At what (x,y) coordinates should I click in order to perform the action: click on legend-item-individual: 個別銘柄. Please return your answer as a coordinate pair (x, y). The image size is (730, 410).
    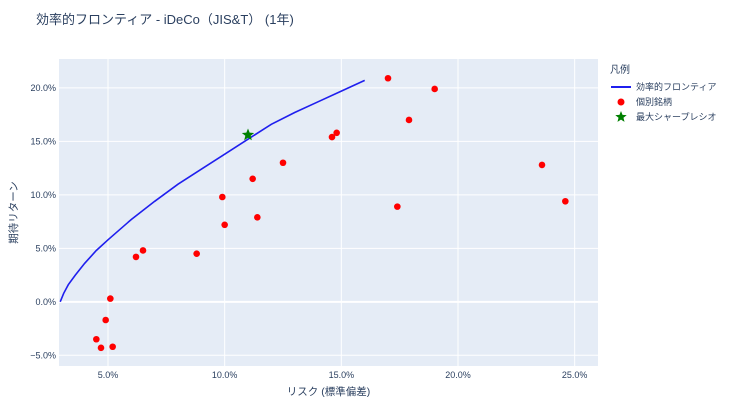
    Looking at the image, I should click on (663, 101).